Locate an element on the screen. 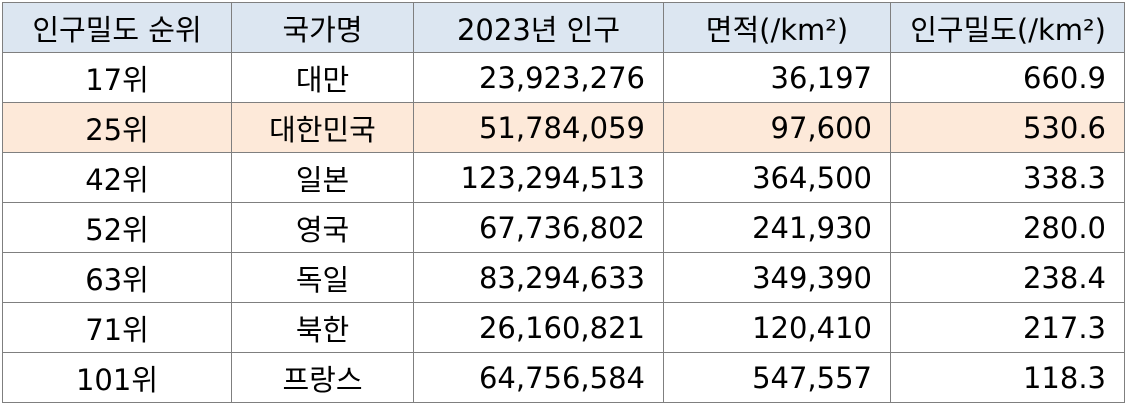  country-cell: 독일 is located at coordinates (322, 277).